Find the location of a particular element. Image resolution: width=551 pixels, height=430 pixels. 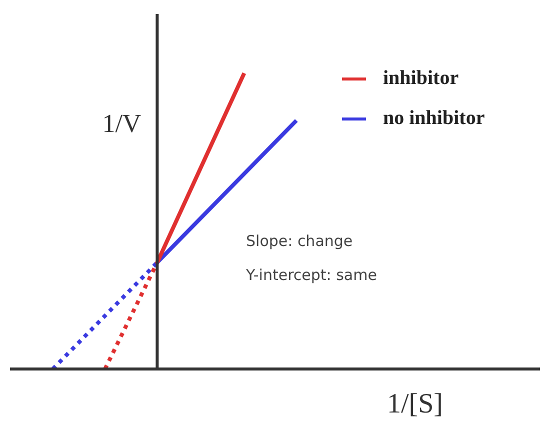

annotation: Y-intercept: same is located at coordinates (311, 275).